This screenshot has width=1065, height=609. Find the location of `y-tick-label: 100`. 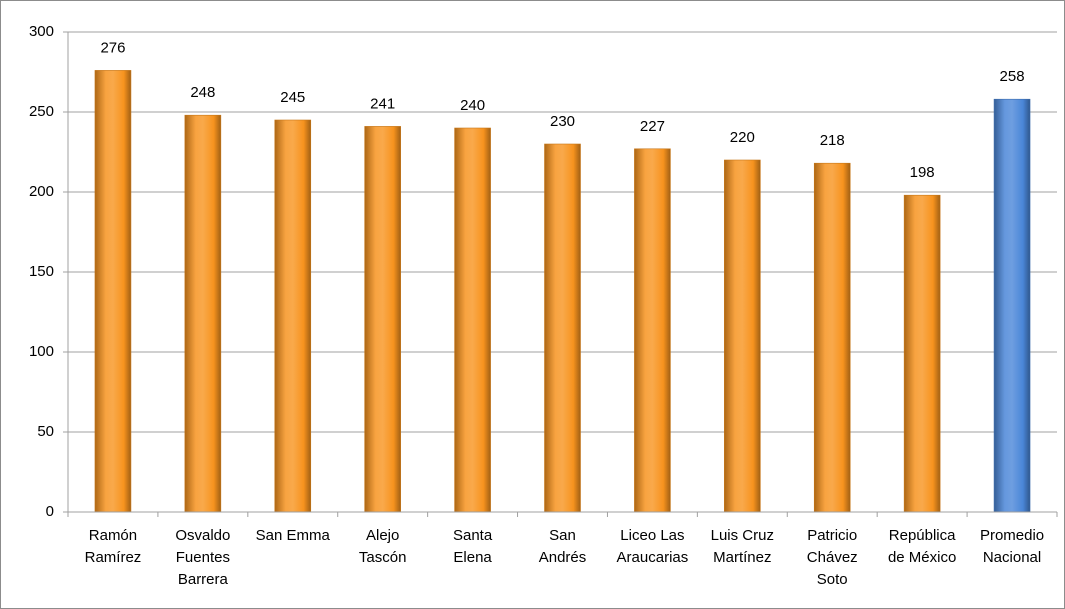

y-tick-label: 100 is located at coordinates (41, 351).